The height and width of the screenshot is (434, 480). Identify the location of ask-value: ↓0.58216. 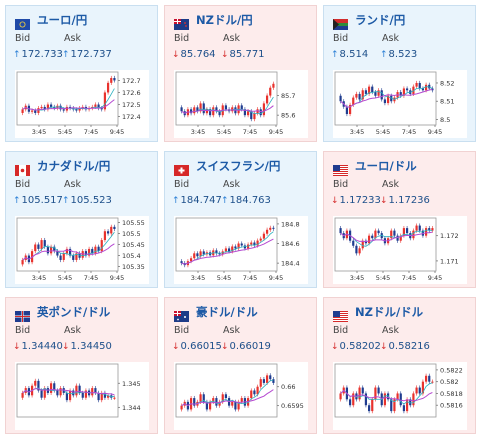
(405, 346).